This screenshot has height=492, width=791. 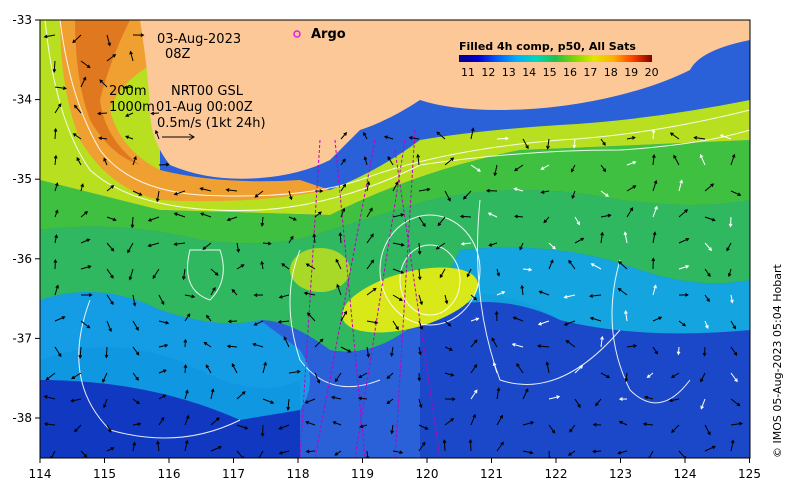 What do you see at coordinates (104, 474) in the screenshot?
I see `x-tick-label: 115` at bounding box center [104, 474].